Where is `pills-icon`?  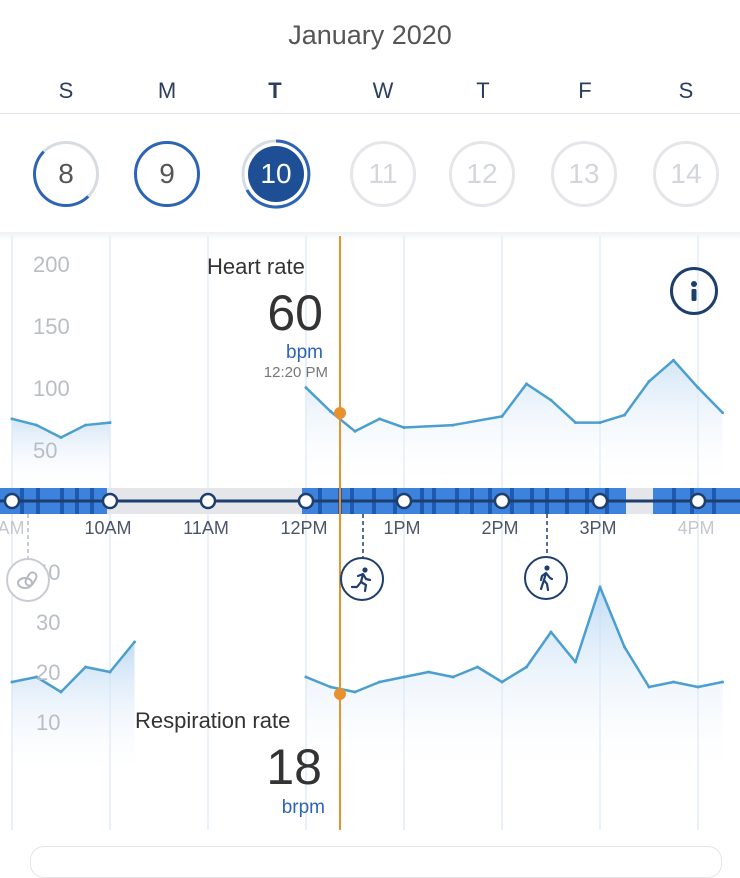 pills-icon is located at coordinates (27, 580).